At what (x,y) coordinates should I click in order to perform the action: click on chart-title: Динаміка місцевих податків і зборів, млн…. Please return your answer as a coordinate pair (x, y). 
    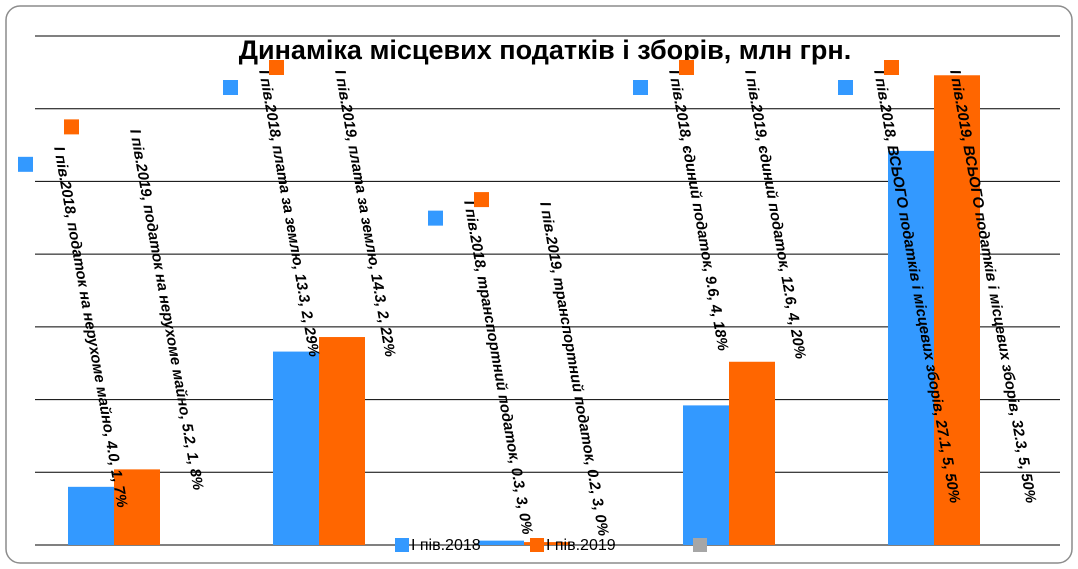
    Looking at the image, I should click on (545, 50).